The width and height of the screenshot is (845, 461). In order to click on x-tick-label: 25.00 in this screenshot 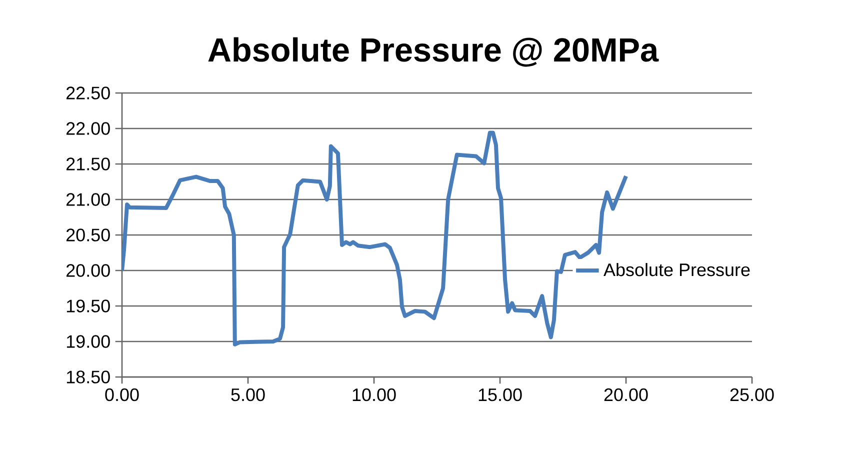, I will do `click(752, 395)`.